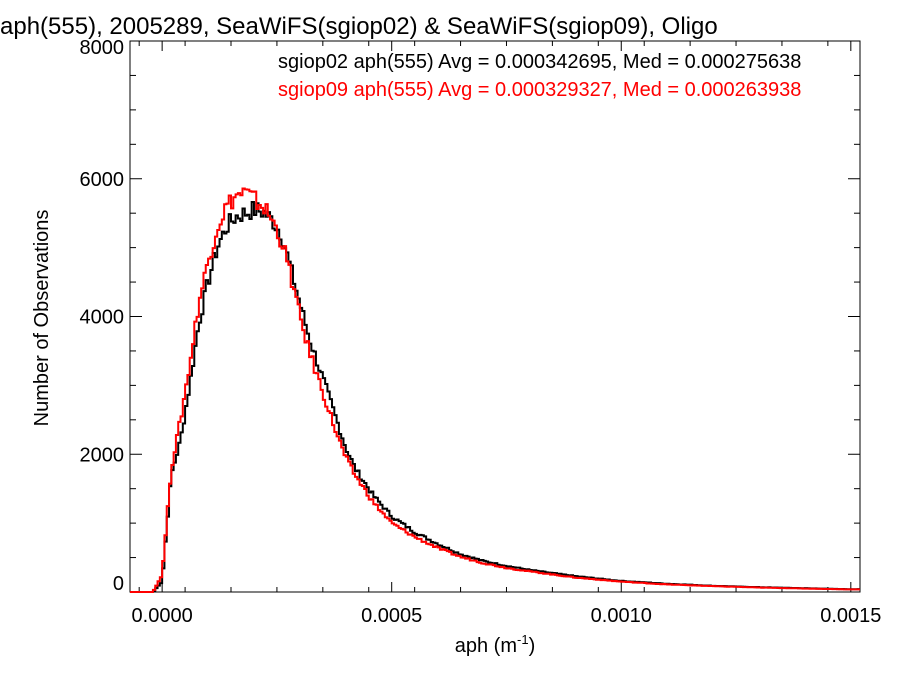  I want to click on x-axis-label-main: aph (m, so click(486, 646).